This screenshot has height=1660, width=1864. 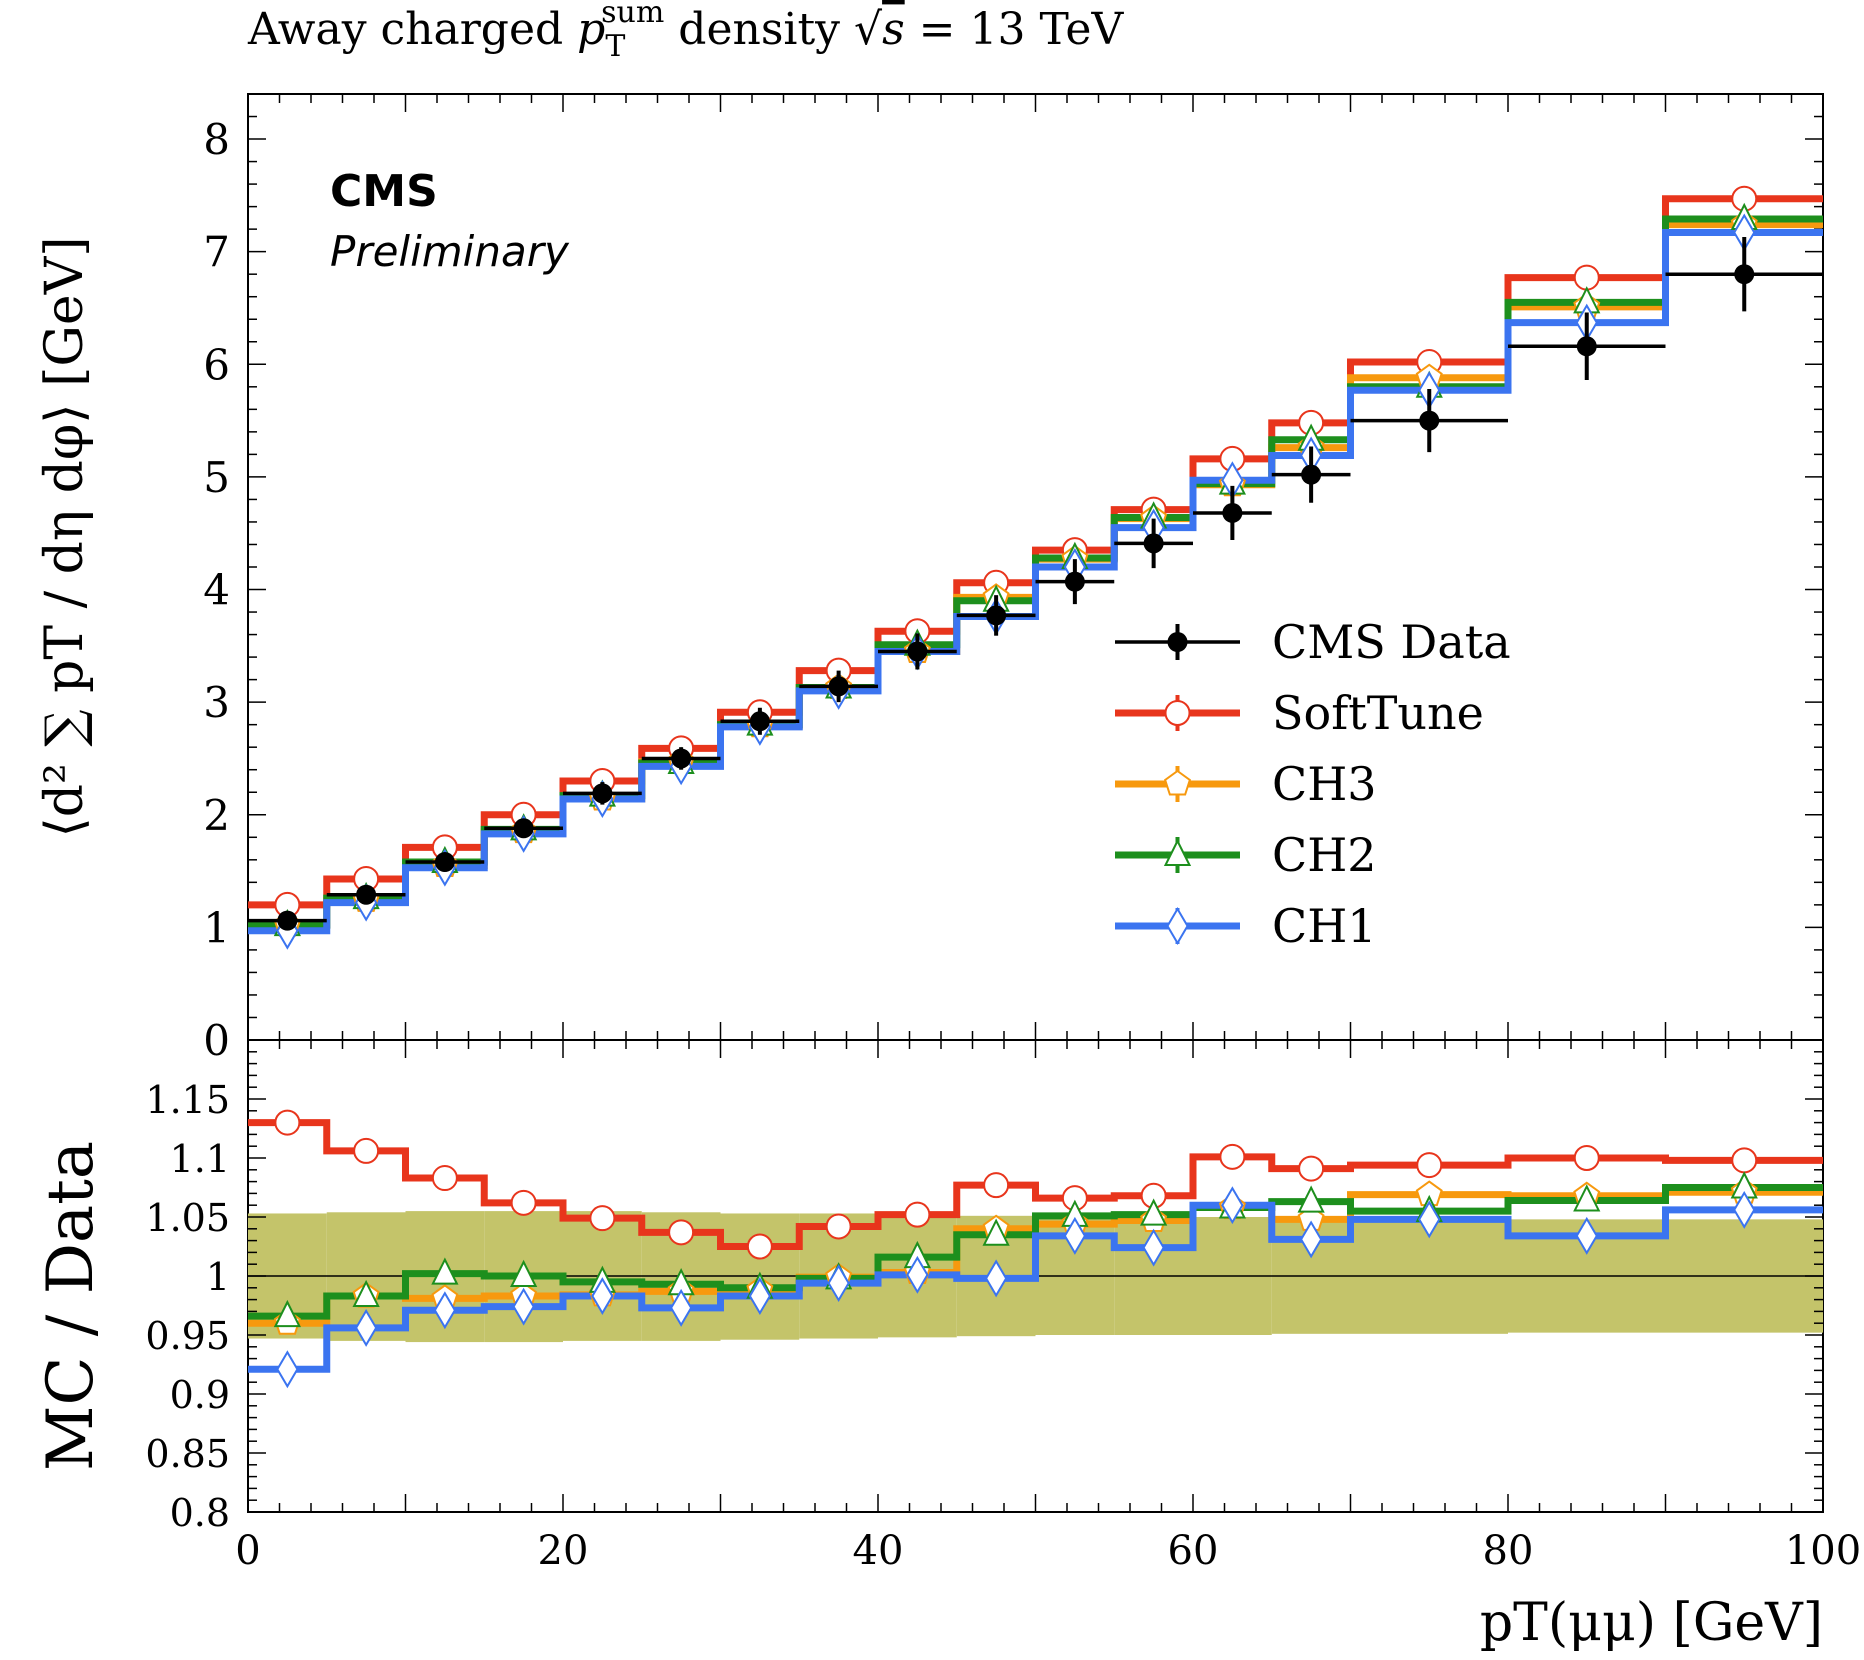 I want to click on y-axis-label-main: ⟨d² ∑ pT / dη dφ⟩ [GeV], so click(x=65, y=536).